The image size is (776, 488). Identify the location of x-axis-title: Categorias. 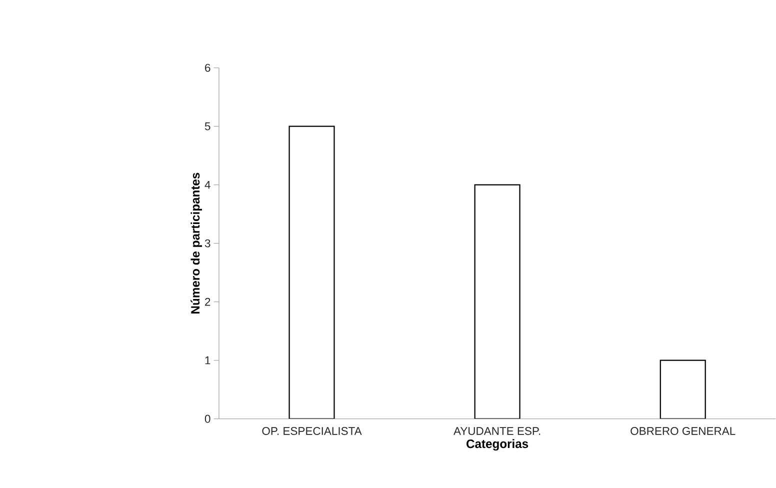
(497, 444).